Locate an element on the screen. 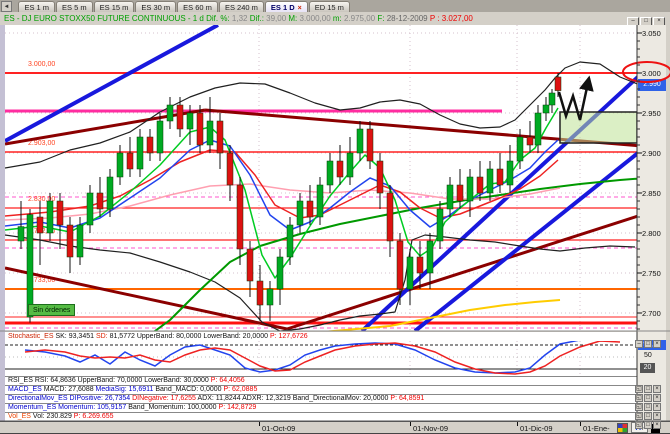 Image resolution: width=670 pixels, height=434 pixels. no-orders-badge: Sin órdenes is located at coordinates (52, 310).